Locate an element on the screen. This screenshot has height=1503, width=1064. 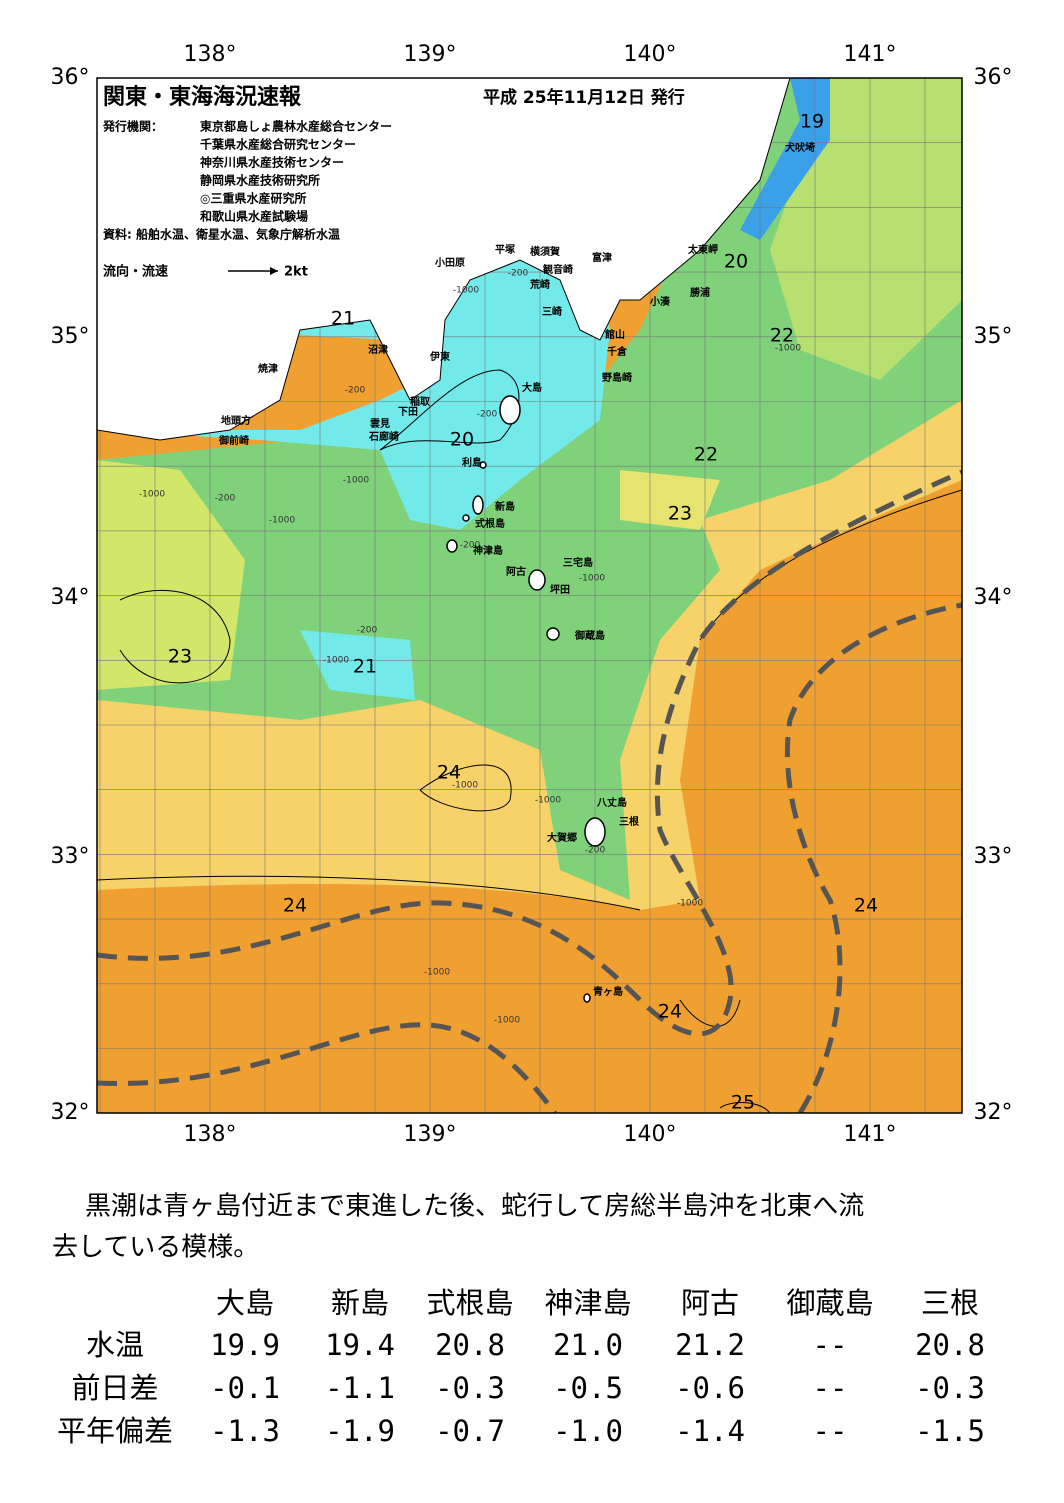
place-name: 阿古 is located at coordinates (516, 571).